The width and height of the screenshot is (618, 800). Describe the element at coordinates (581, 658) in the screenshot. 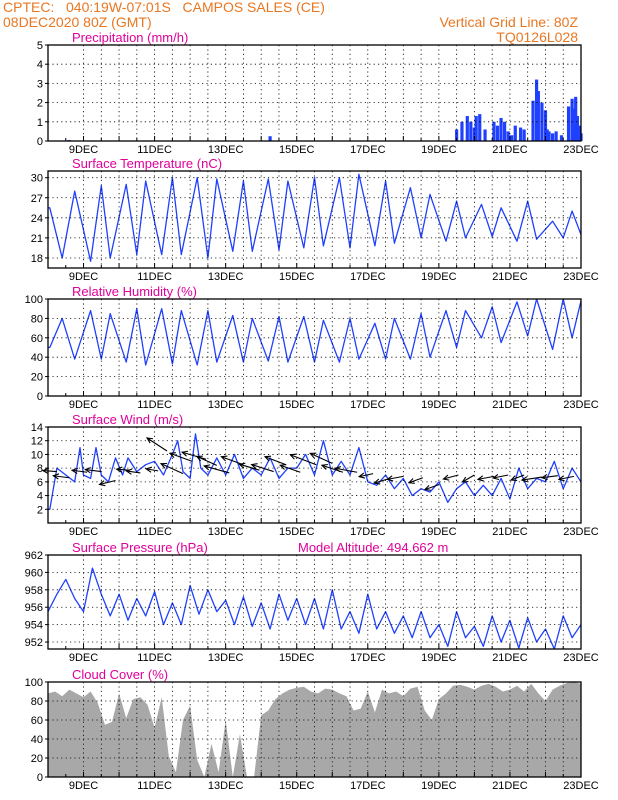

I see `pressure-xtick-label: 23DEC` at that location.